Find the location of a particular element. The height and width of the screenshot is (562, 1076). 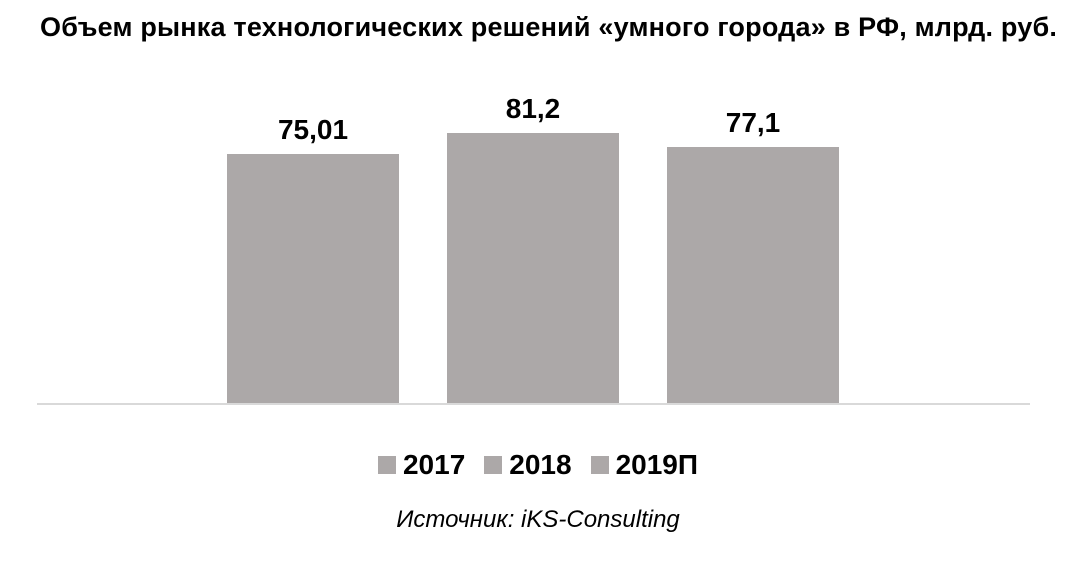

legend: 2017 2018 2019П is located at coordinates (538, 465).